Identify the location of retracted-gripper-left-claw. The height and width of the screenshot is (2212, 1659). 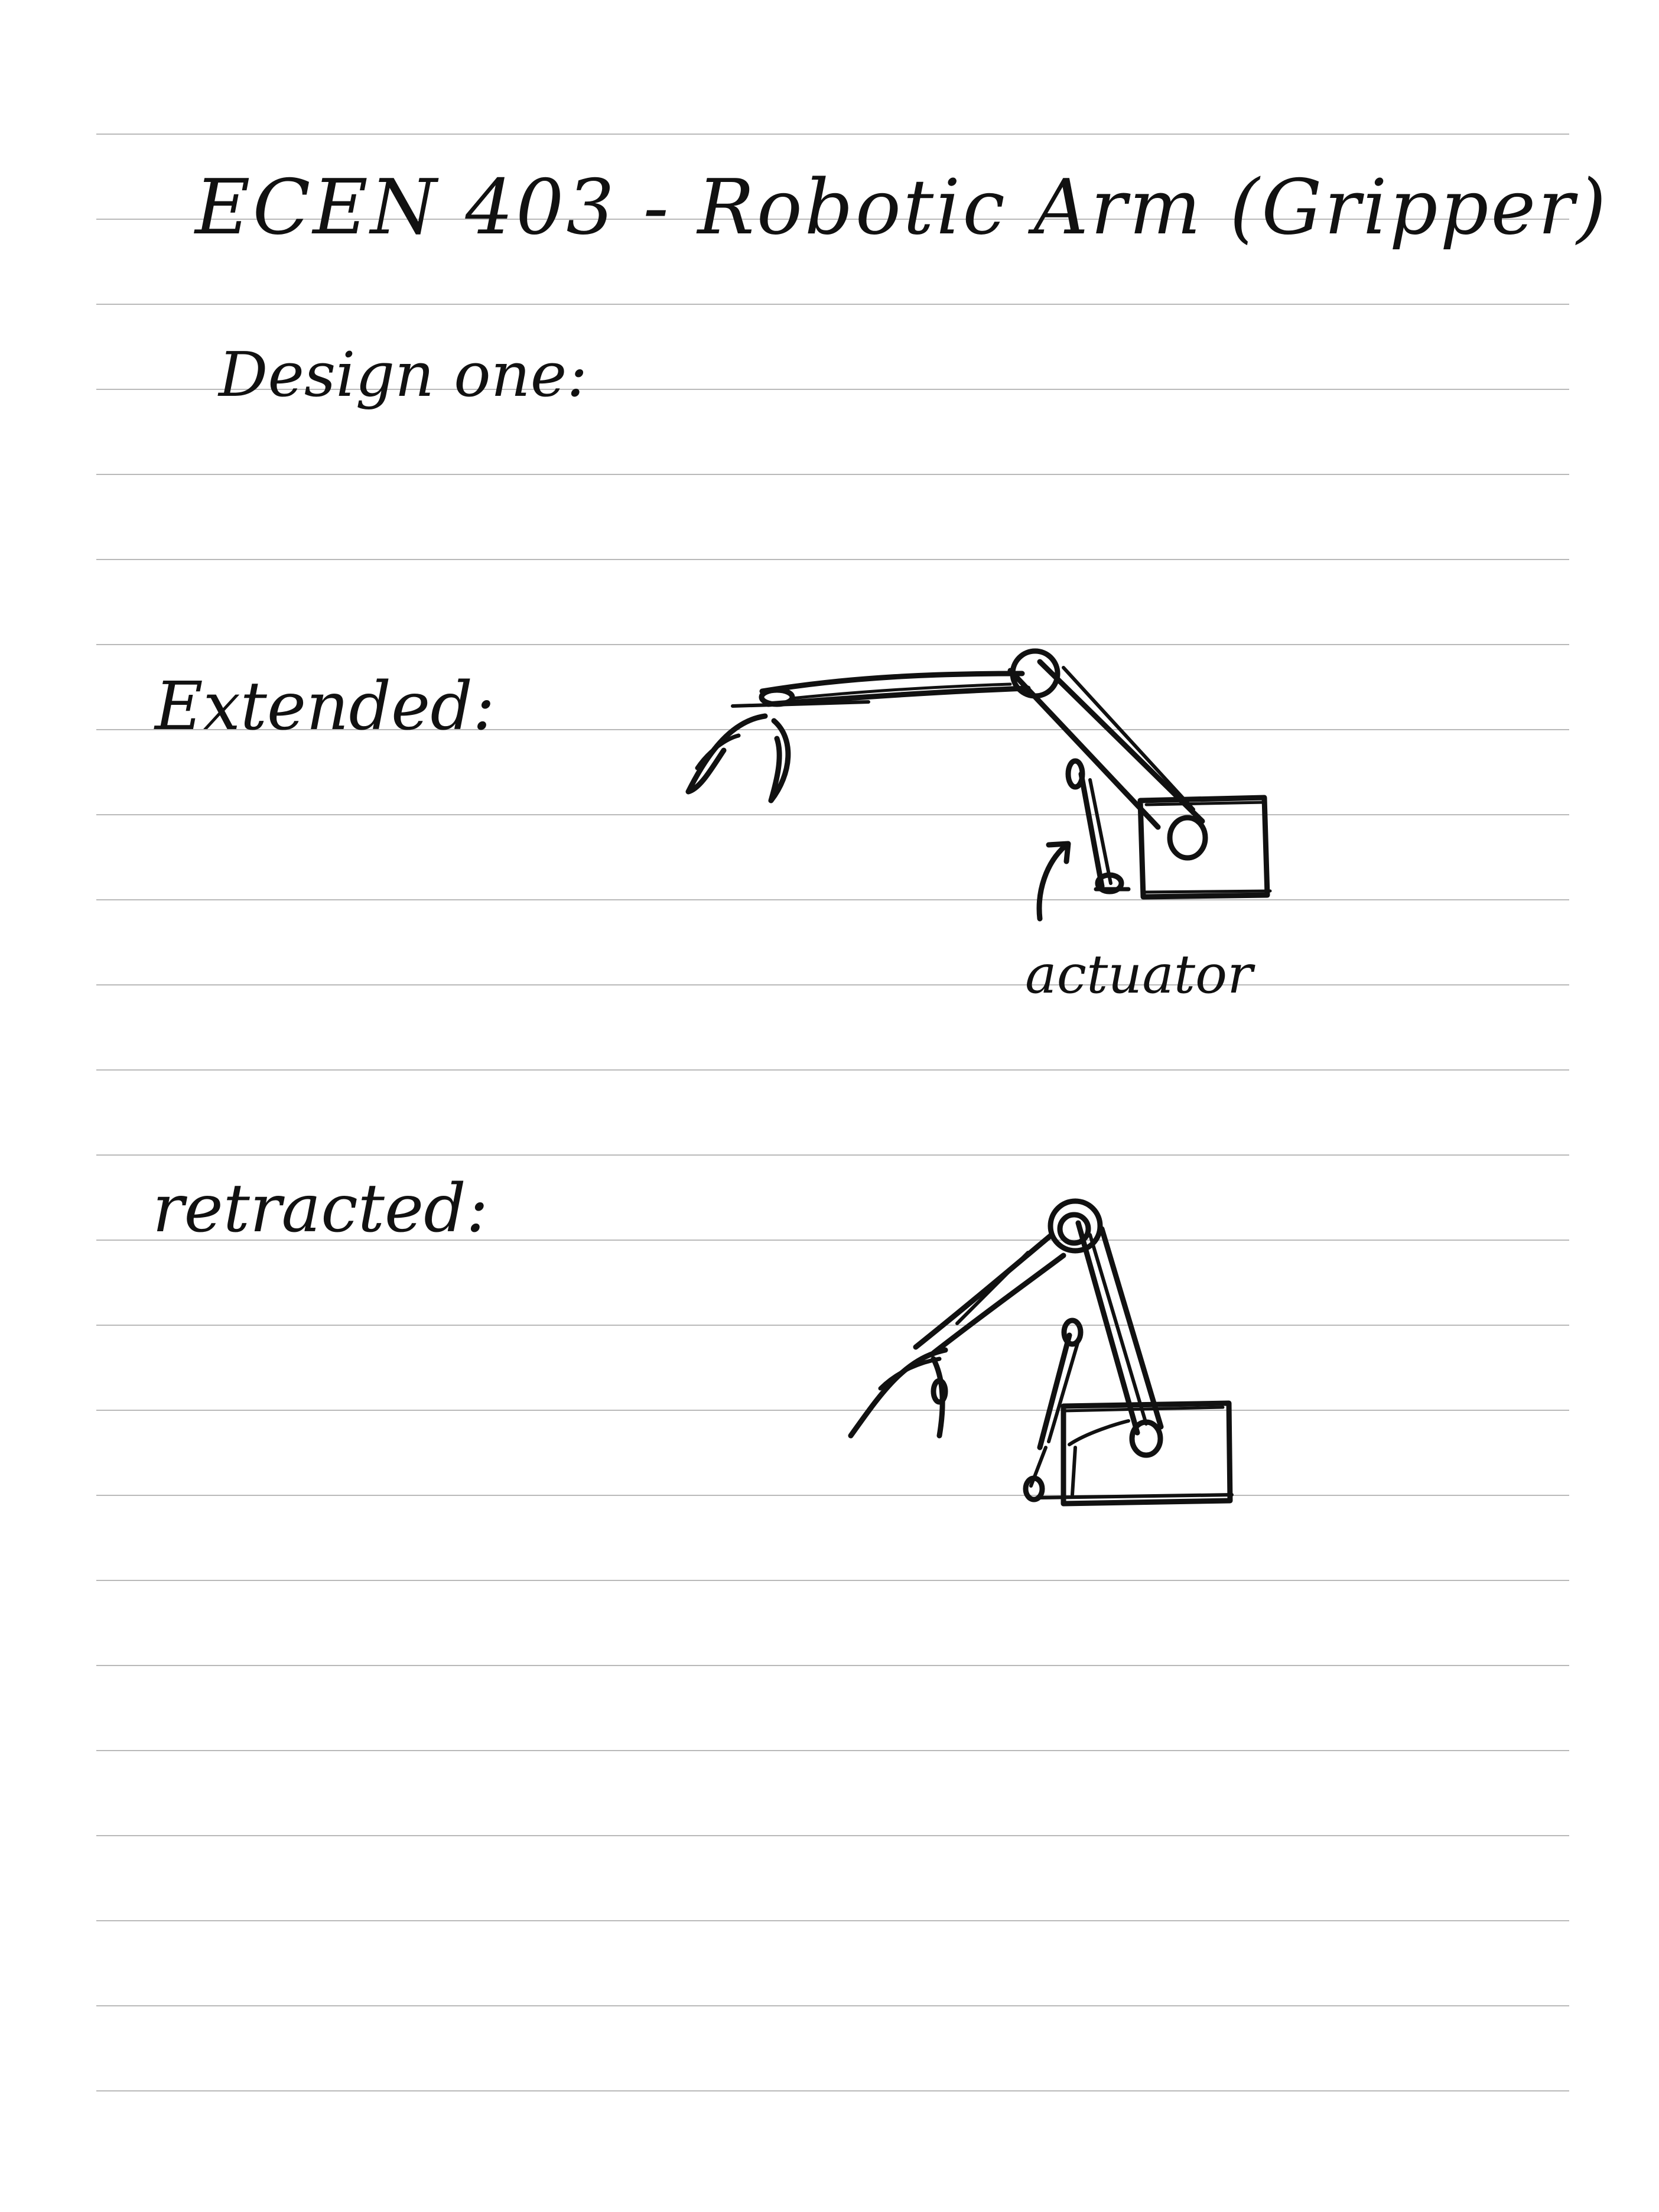
(898, 1393).